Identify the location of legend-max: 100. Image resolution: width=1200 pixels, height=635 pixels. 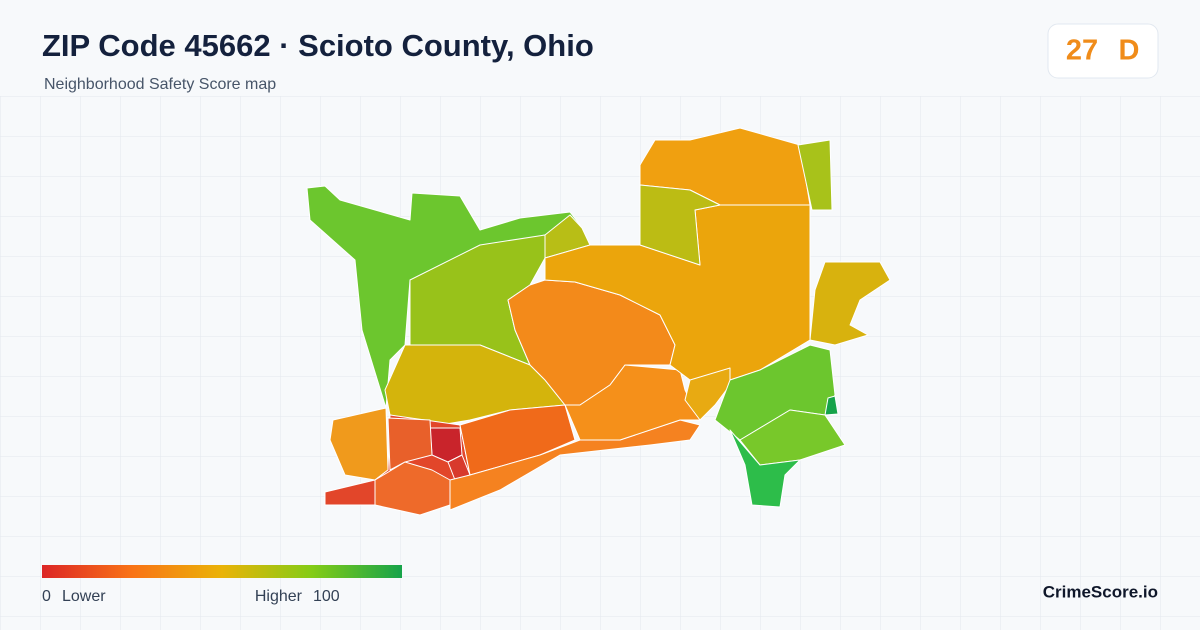
(326, 596).